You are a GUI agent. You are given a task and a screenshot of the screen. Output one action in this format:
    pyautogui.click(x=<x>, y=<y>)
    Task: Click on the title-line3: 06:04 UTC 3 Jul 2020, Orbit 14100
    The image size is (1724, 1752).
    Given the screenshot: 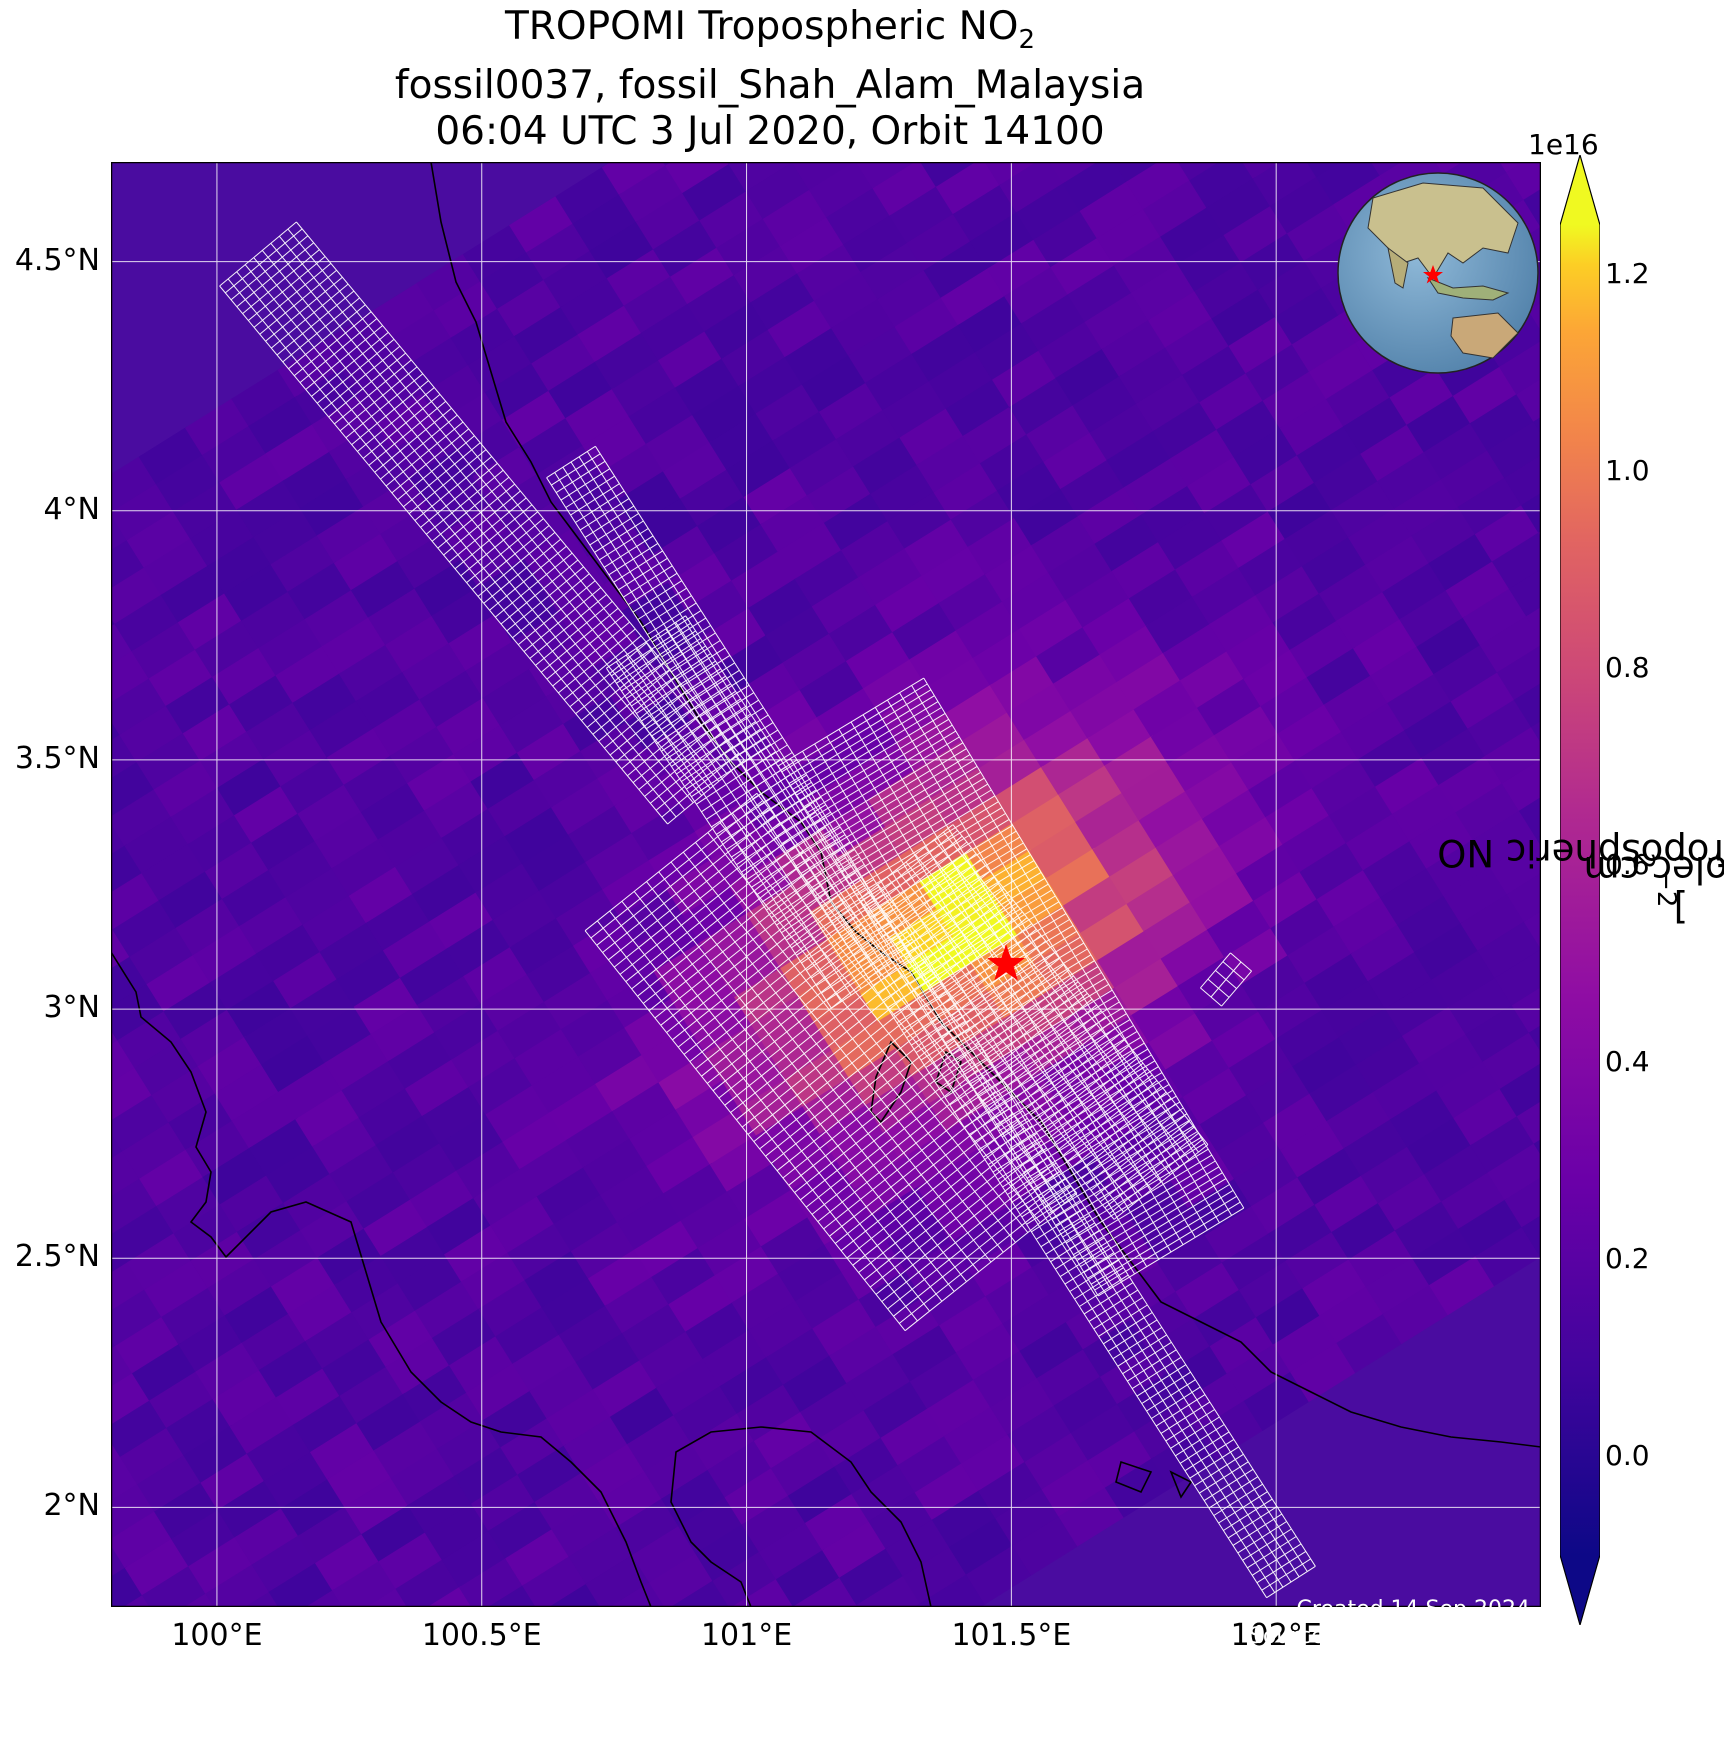 What is the action you would take?
    pyautogui.click(x=770, y=131)
    